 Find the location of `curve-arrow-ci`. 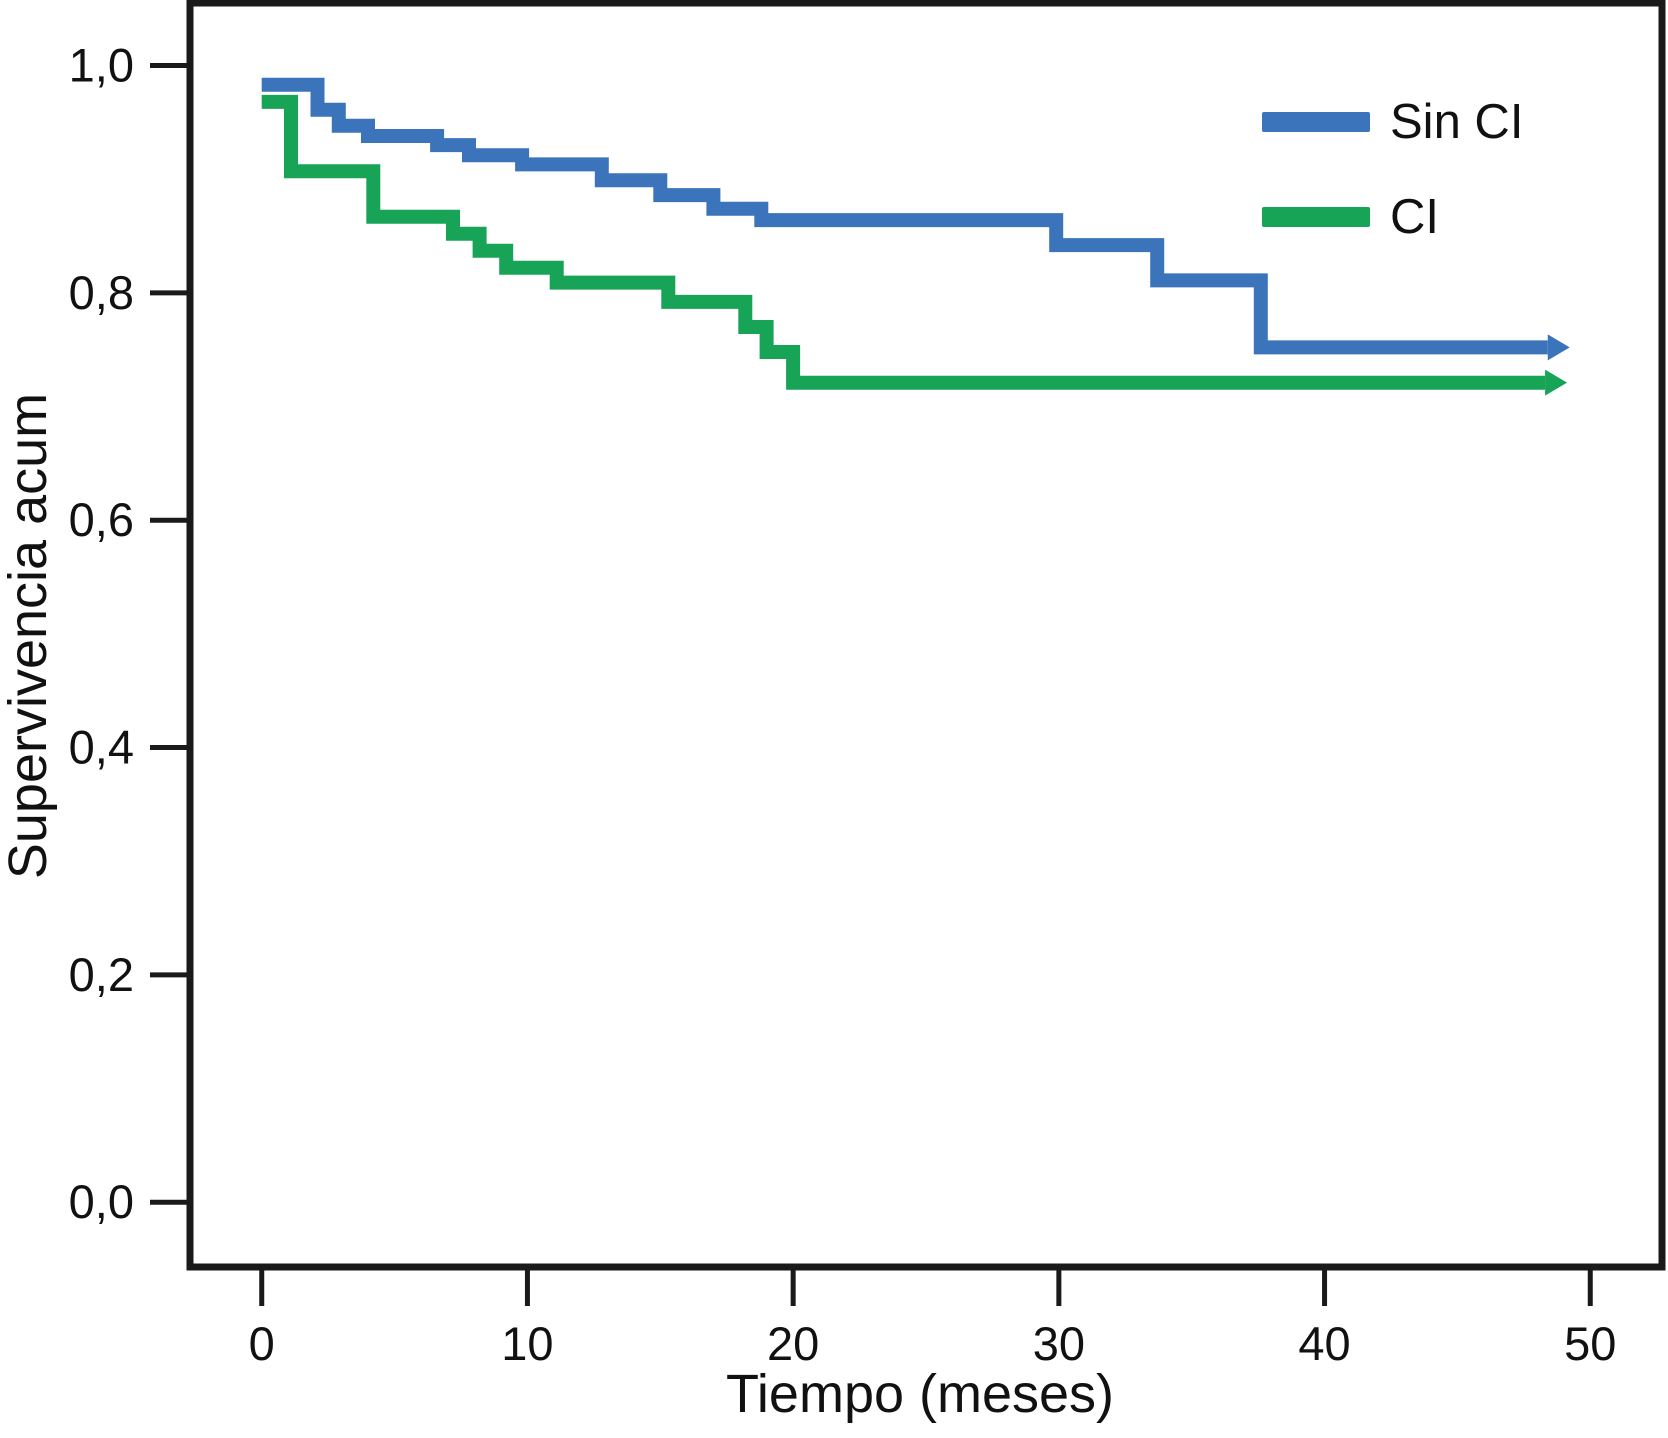

curve-arrow-ci is located at coordinates (1556, 382).